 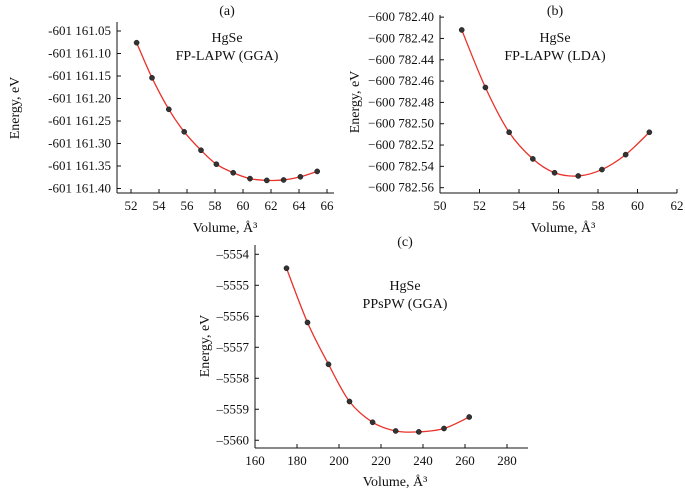 I want to click on x-tick-label: 260, so click(x=465, y=460).